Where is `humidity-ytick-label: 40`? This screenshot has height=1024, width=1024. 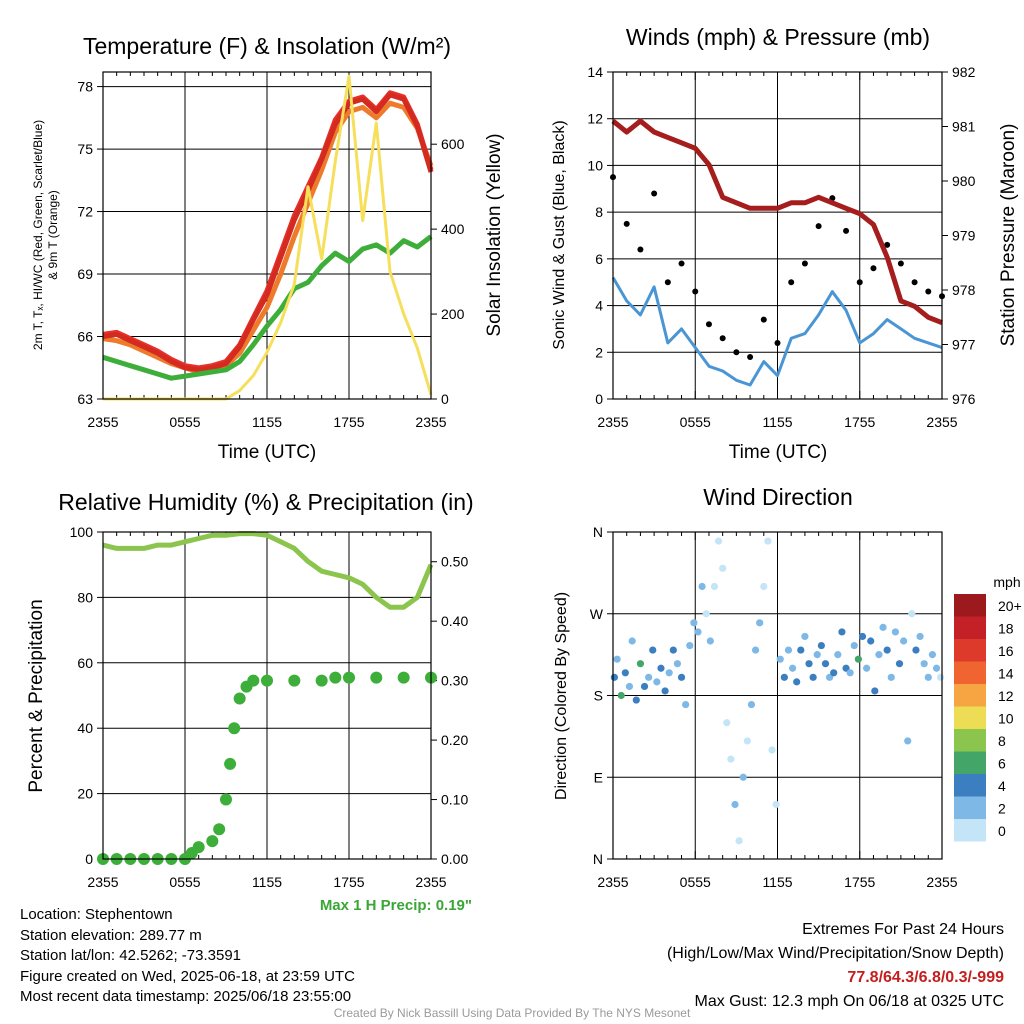
humidity-ytick-label: 40 is located at coordinates (85, 728).